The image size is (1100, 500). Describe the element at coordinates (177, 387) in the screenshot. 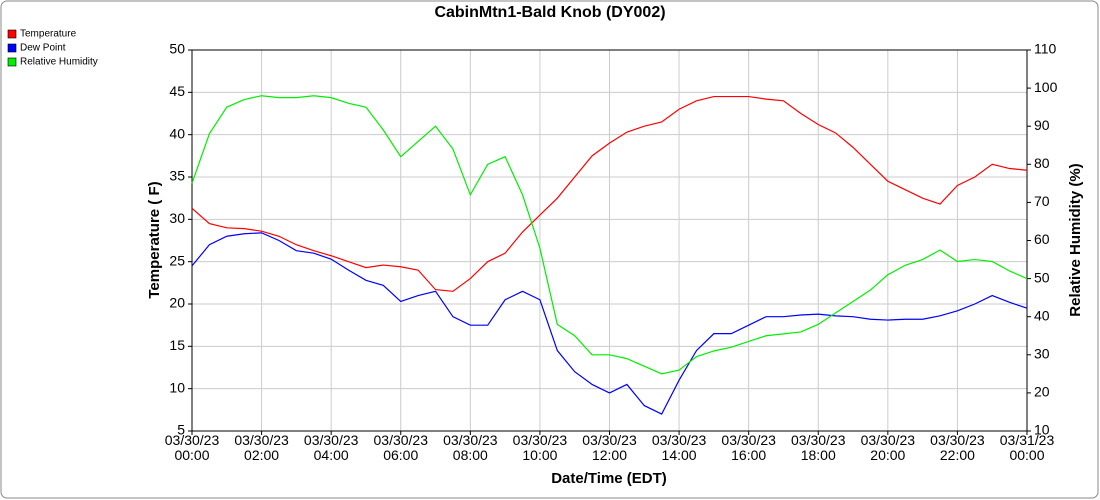

I see `y-tick-label: 10` at that location.